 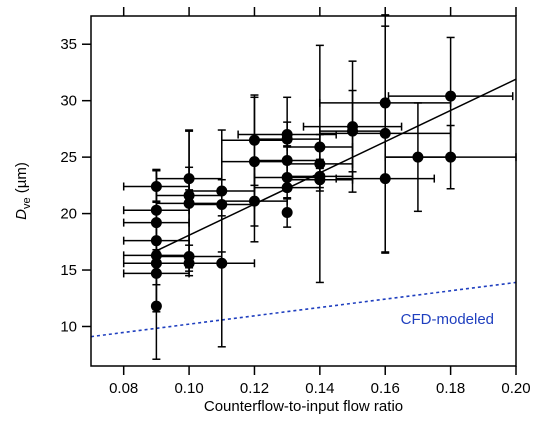 What do you see at coordinates (68, 157) in the screenshot?
I see `y-tick-label: 25` at bounding box center [68, 157].